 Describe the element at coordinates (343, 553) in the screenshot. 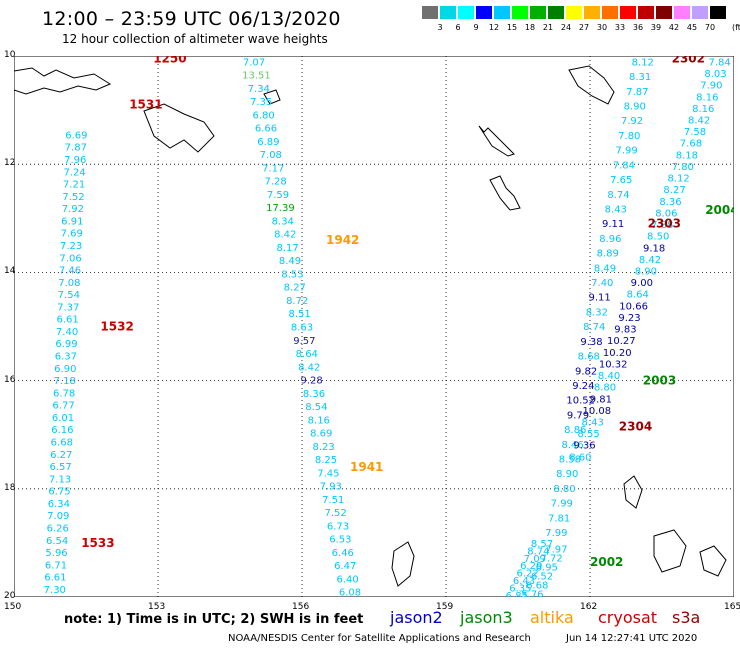

I see `swh-value: 6.46` at that location.